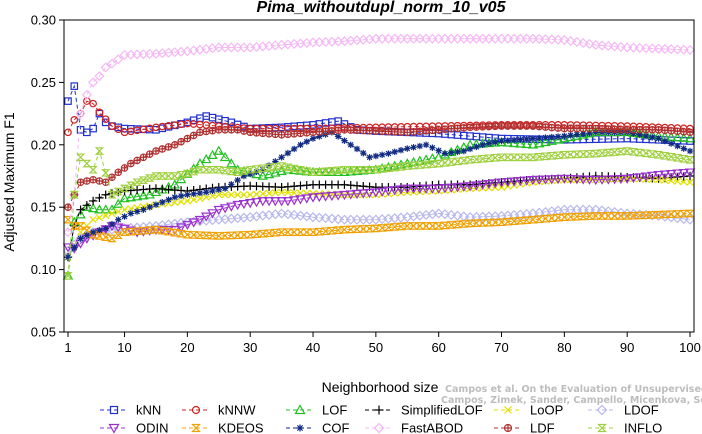 The height and width of the screenshot is (434, 702). I want to click on x-tick-label: 70, so click(501, 347).